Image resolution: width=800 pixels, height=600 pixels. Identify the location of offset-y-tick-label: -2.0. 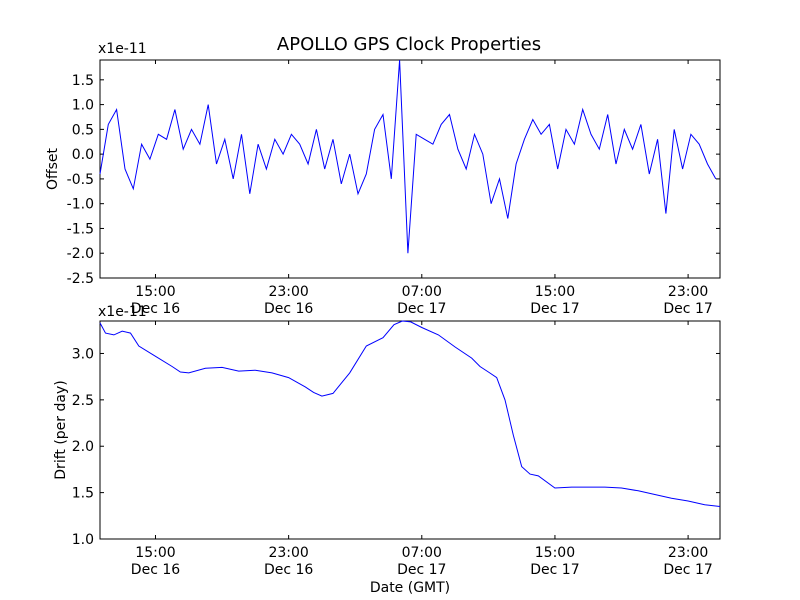
(80, 254).